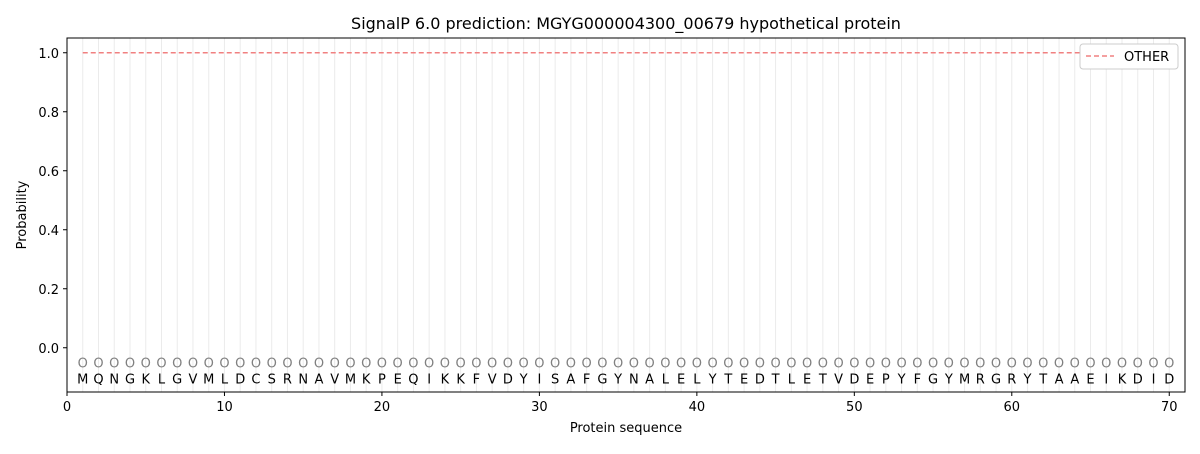 This screenshot has height=454, width=1200. Describe the element at coordinates (48, 290) in the screenshot. I see `y-tick-label: 0.2` at that location.